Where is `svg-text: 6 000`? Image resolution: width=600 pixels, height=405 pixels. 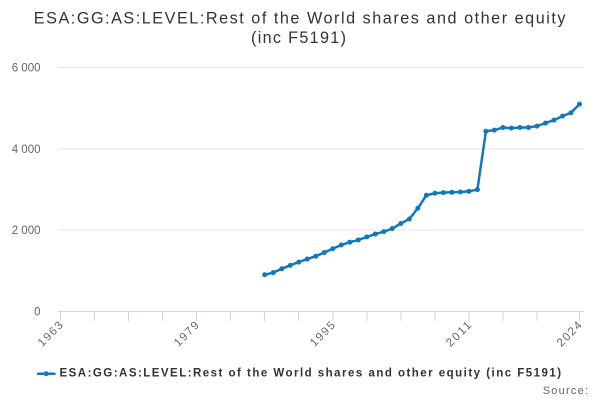
svg-text: 6 000 is located at coordinates (26, 69).